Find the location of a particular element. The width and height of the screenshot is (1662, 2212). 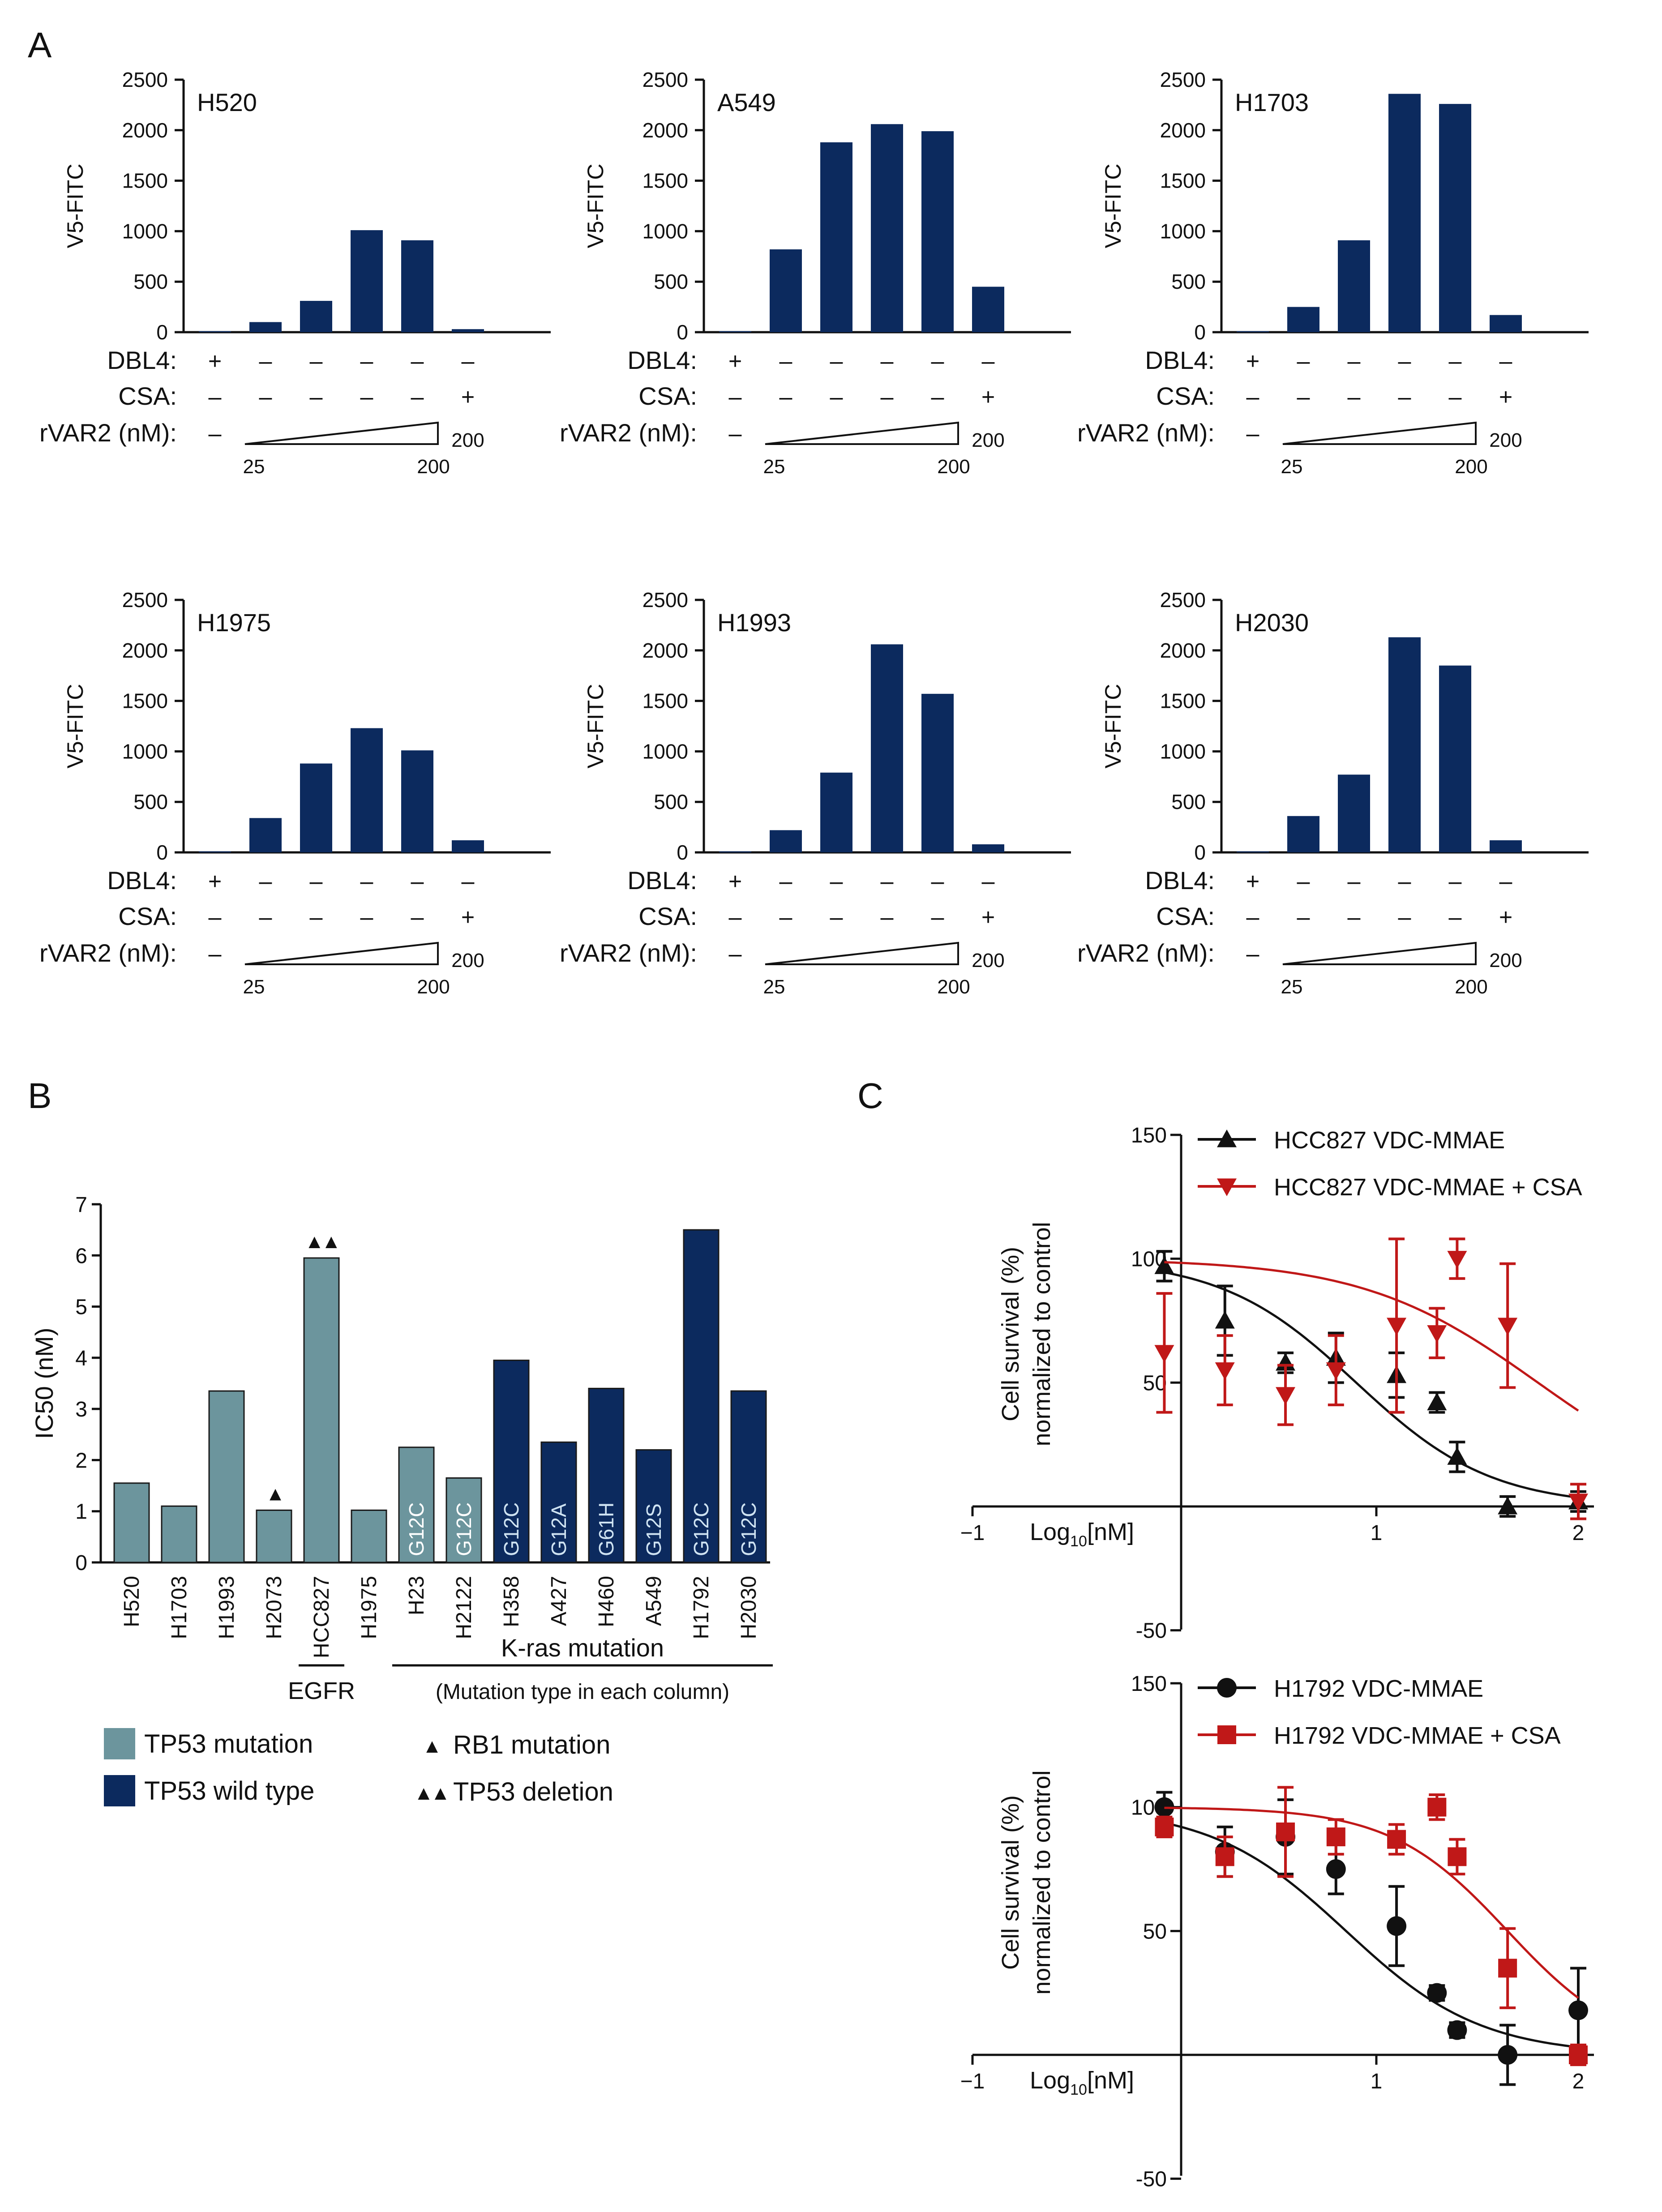

legend-swatch is located at coordinates (119, 1790).